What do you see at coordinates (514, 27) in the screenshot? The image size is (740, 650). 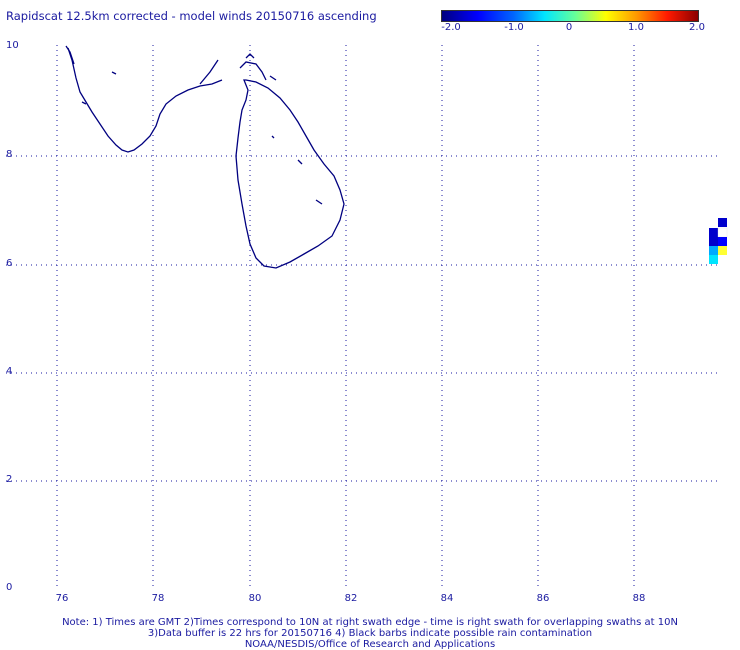 I see `colorbar-tick-neg1: -1.0` at bounding box center [514, 27].